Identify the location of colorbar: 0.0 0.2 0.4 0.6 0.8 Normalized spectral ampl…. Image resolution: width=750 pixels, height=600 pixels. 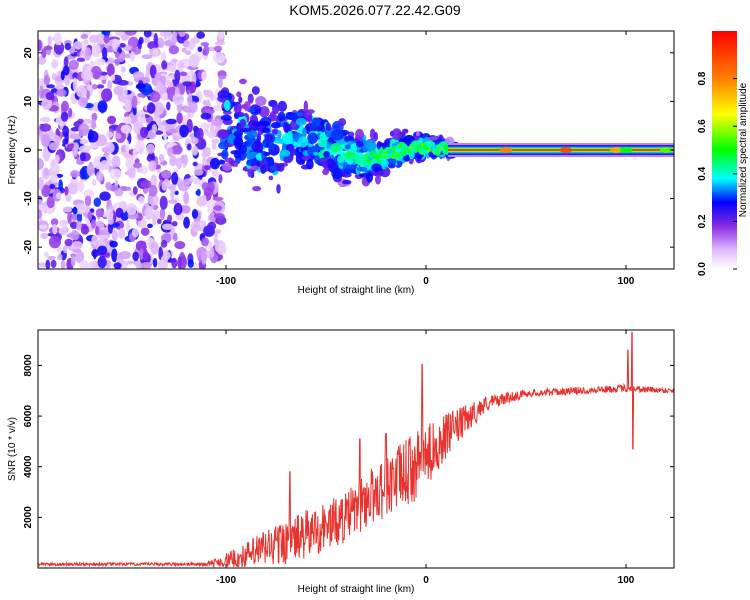
(723, 153).